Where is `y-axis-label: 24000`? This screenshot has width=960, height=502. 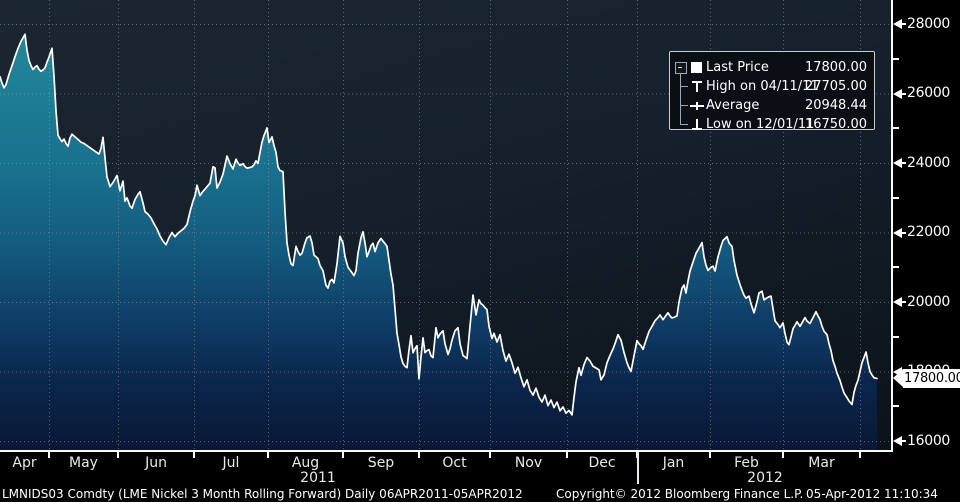
y-axis-label: 24000 is located at coordinates (929, 162).